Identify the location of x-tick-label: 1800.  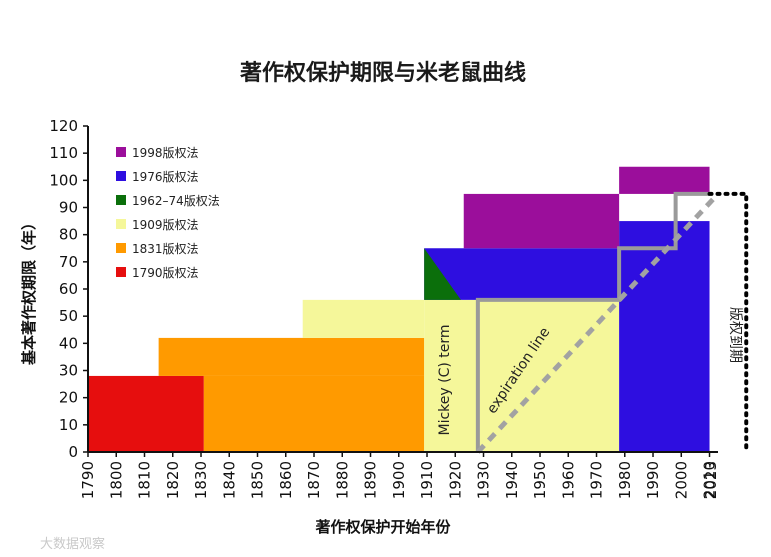
(116, 480).